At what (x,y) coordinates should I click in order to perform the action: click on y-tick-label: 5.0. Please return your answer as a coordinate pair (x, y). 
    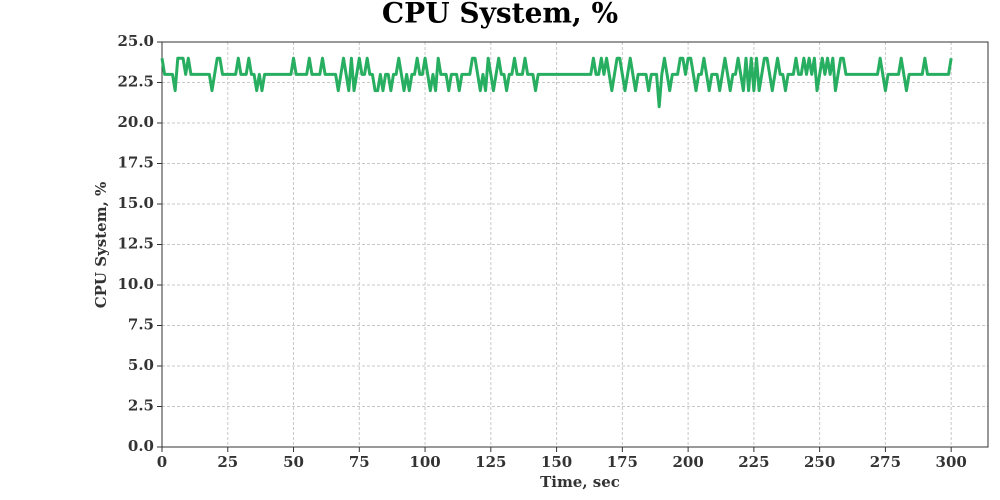
    Looking at the image, I should click on (141, 365).